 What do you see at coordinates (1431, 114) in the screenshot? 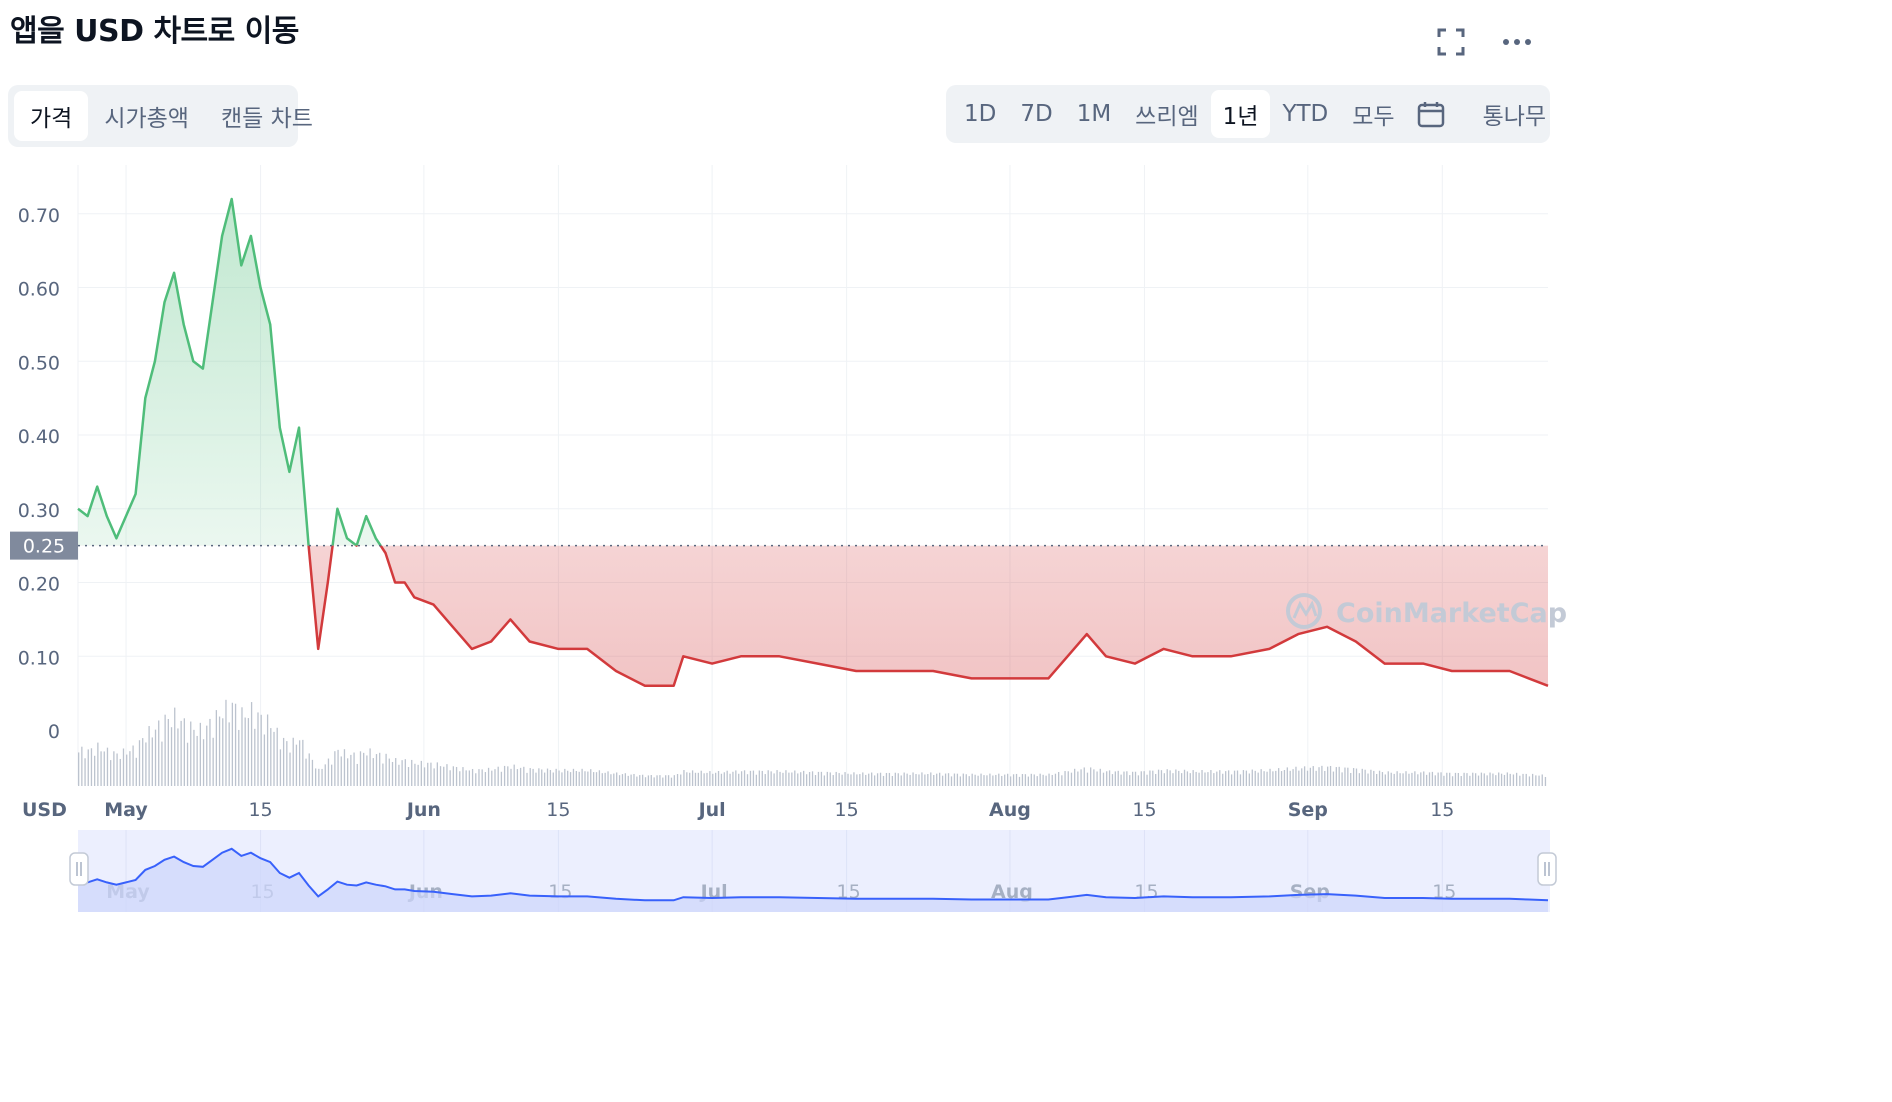
I see `calendar-icon` at bounding box center [1431, 114].